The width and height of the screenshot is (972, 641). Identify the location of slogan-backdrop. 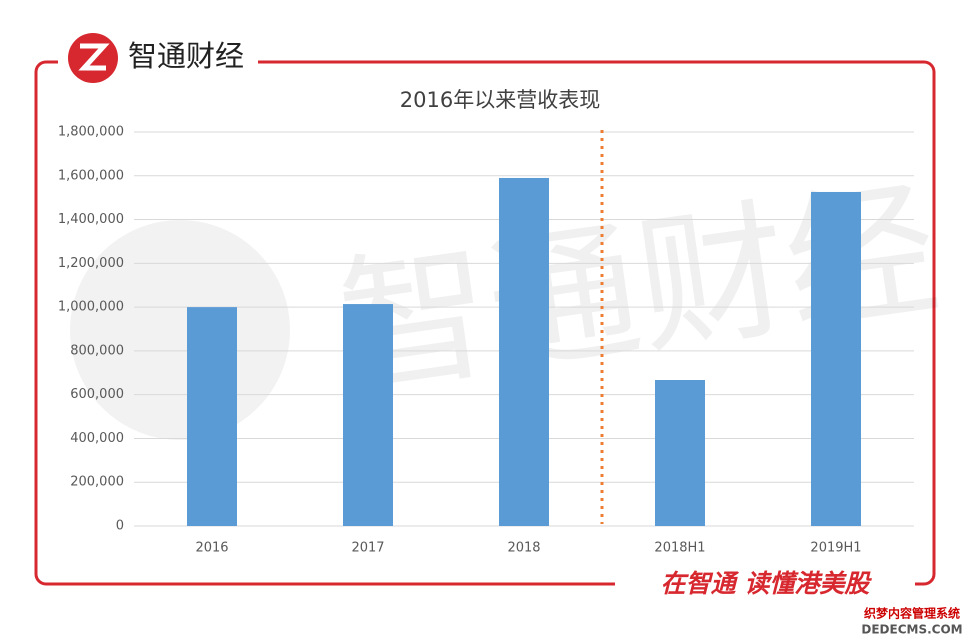
(765, 585).